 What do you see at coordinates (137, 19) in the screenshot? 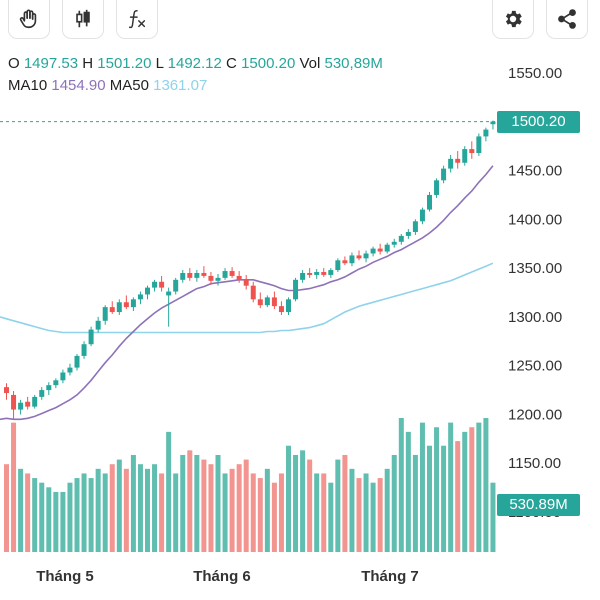
I see `indicators-button` at bounding box center [137, 19].